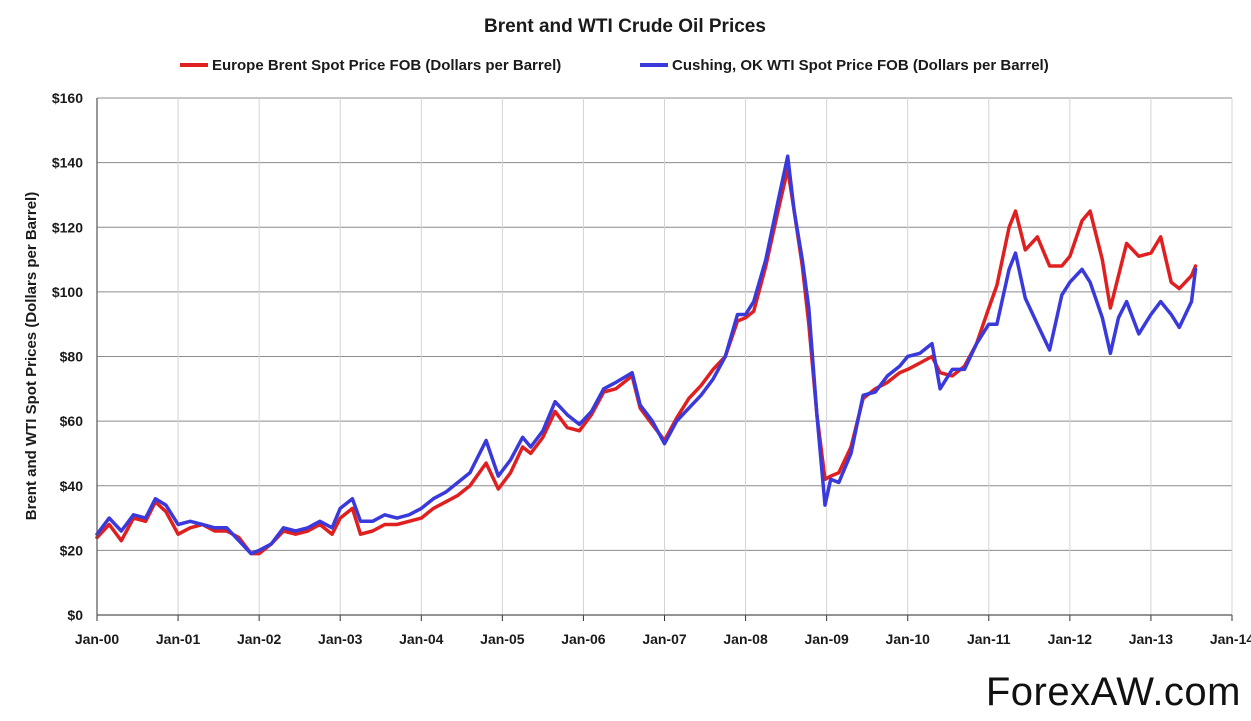 Image resolution: width=1251 pixels, height=721 pixels. What do you see at coordinates (75, 615) in the screenshot?
I see `y-tick-label: $0` at bounding box center [75, 615].